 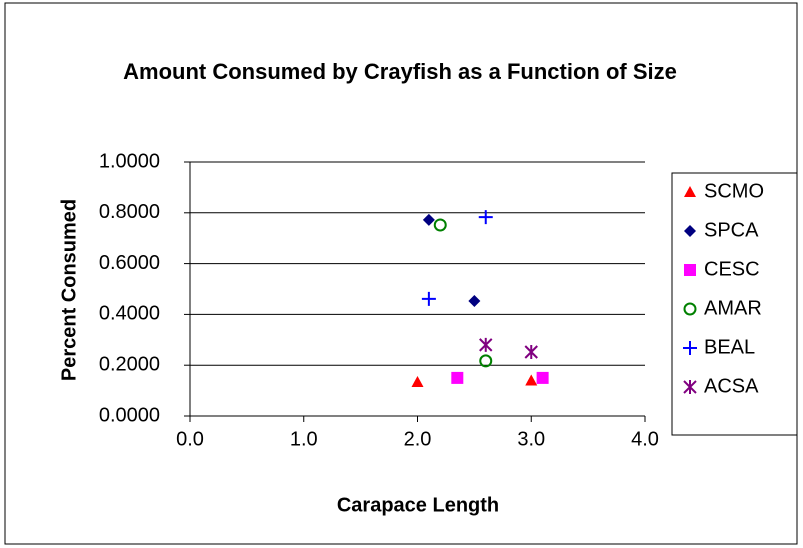 What do you see at coordinates (418, 505) in the screenshot?
I see `x-axis-label: Carapace Length` at bounding box center [418, 505].